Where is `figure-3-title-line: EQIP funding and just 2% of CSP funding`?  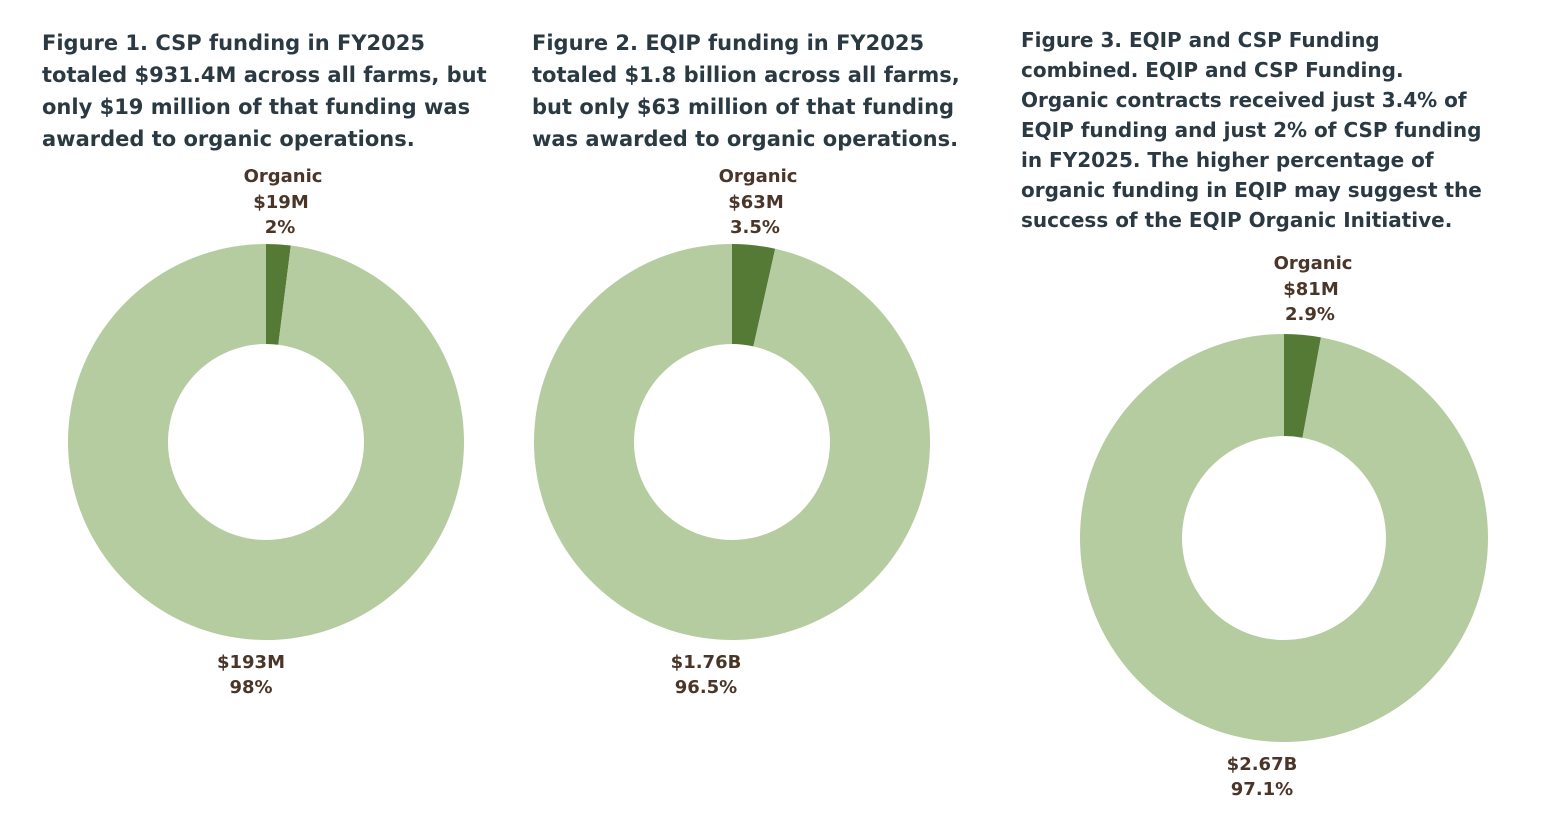
figure-3-title-line: EQIP funding and just 2% of CSP funding is located at coordinates (1251, 130).